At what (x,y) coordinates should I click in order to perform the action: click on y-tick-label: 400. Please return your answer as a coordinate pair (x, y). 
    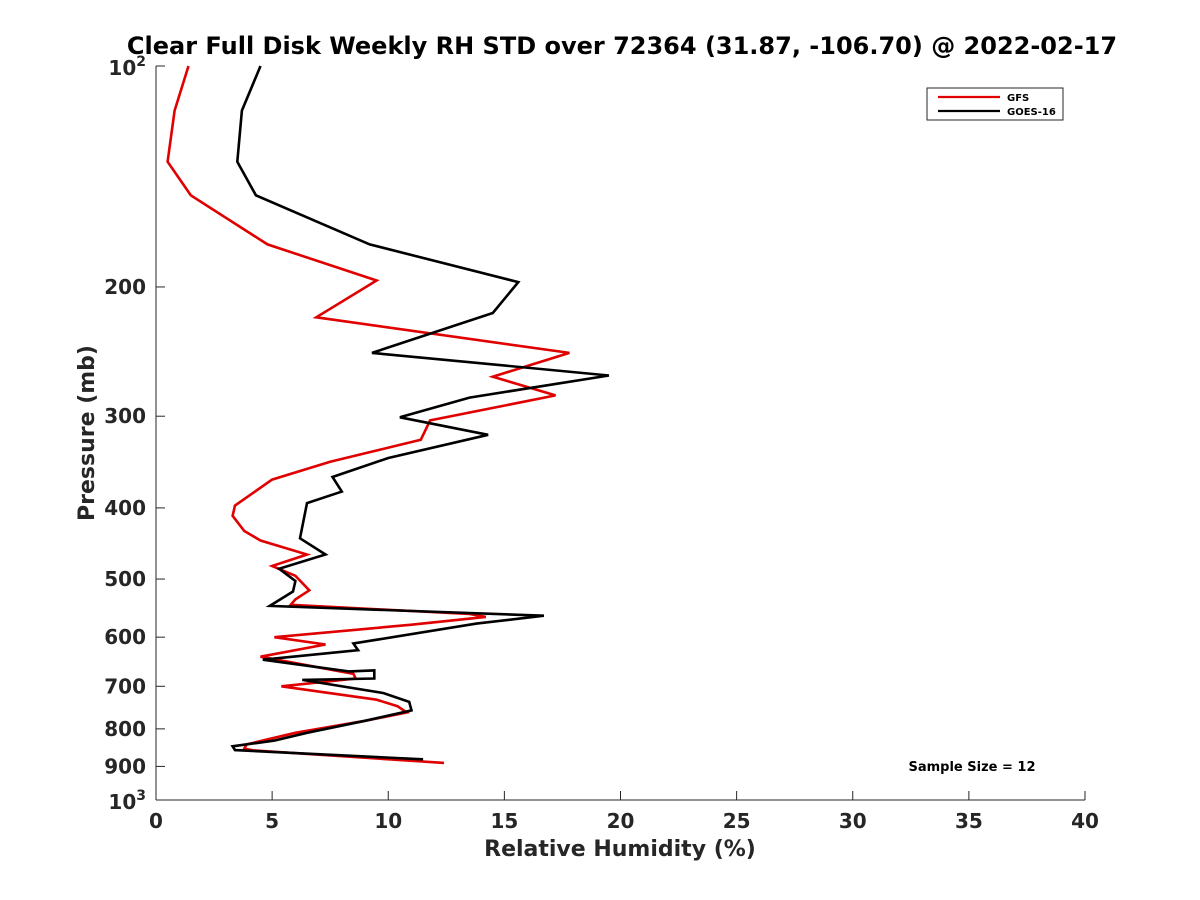
    Looking at the image, I should click on (125, 508).